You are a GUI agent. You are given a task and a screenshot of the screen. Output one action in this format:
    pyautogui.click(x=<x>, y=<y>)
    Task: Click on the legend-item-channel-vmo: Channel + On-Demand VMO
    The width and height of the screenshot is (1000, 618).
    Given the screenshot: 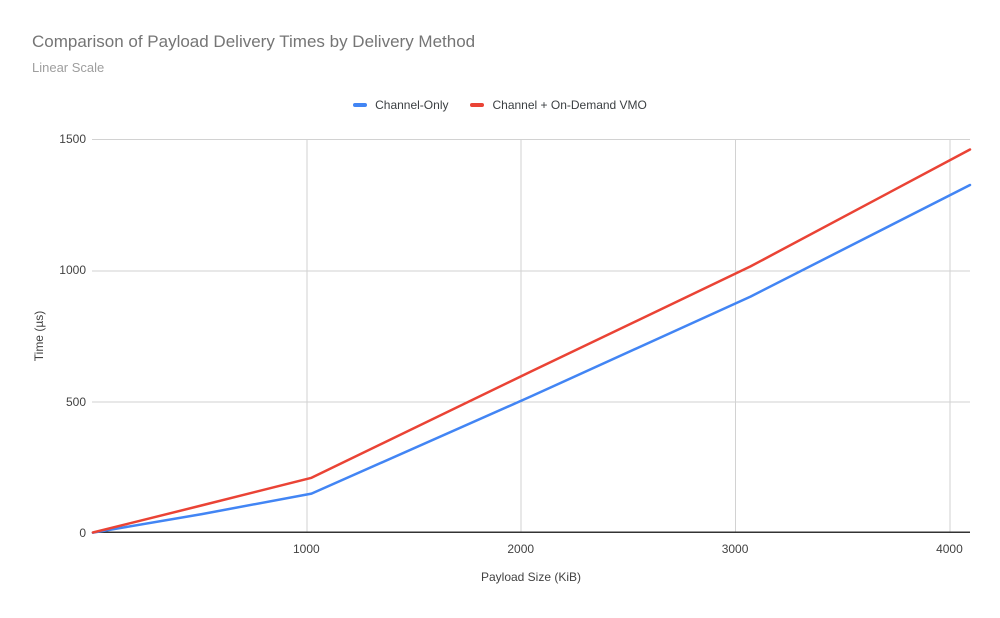 What is the action you would take?
    pyautogui.click(x=558, y=105)
    